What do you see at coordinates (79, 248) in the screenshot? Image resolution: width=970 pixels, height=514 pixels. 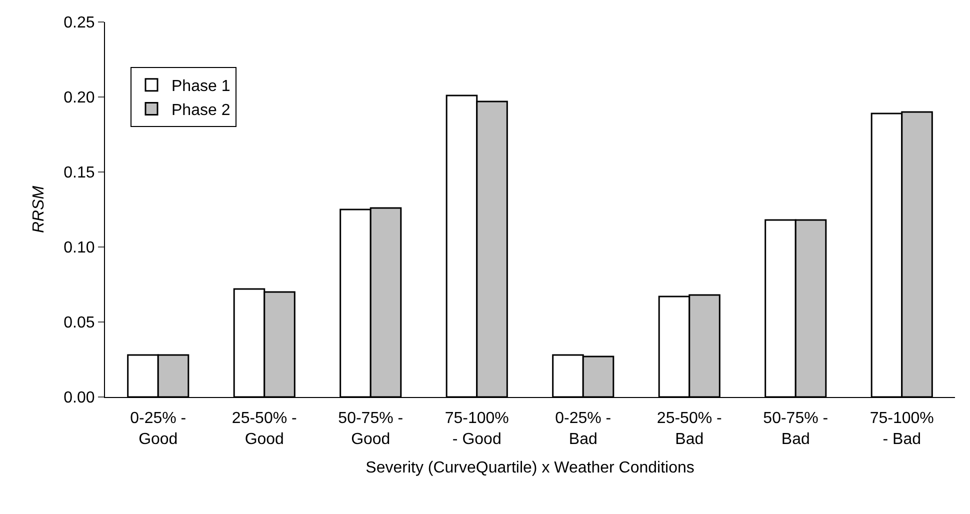 I see `y-tick-label: 0.10` at bounding box center [79, 248].